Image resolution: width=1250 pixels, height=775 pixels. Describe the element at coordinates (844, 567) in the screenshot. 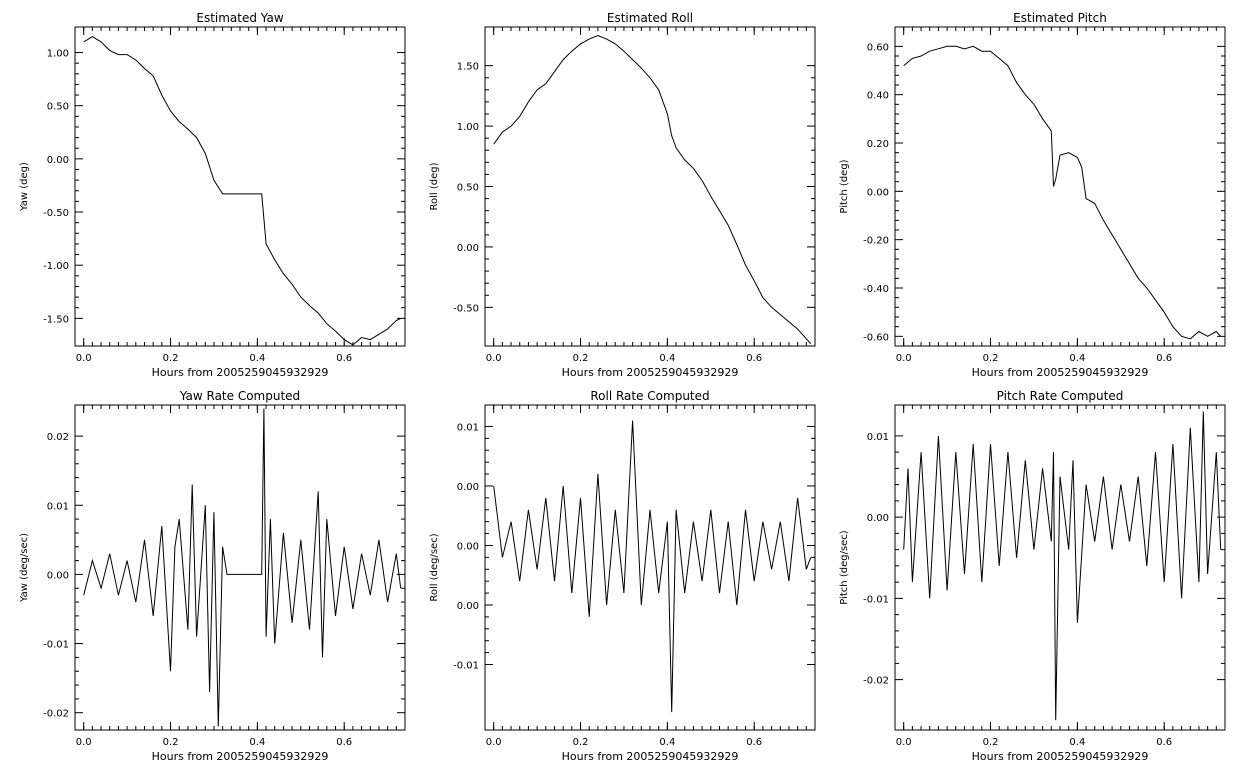

I see `y-axis-label: Pitch (deg/sec)` at that location.